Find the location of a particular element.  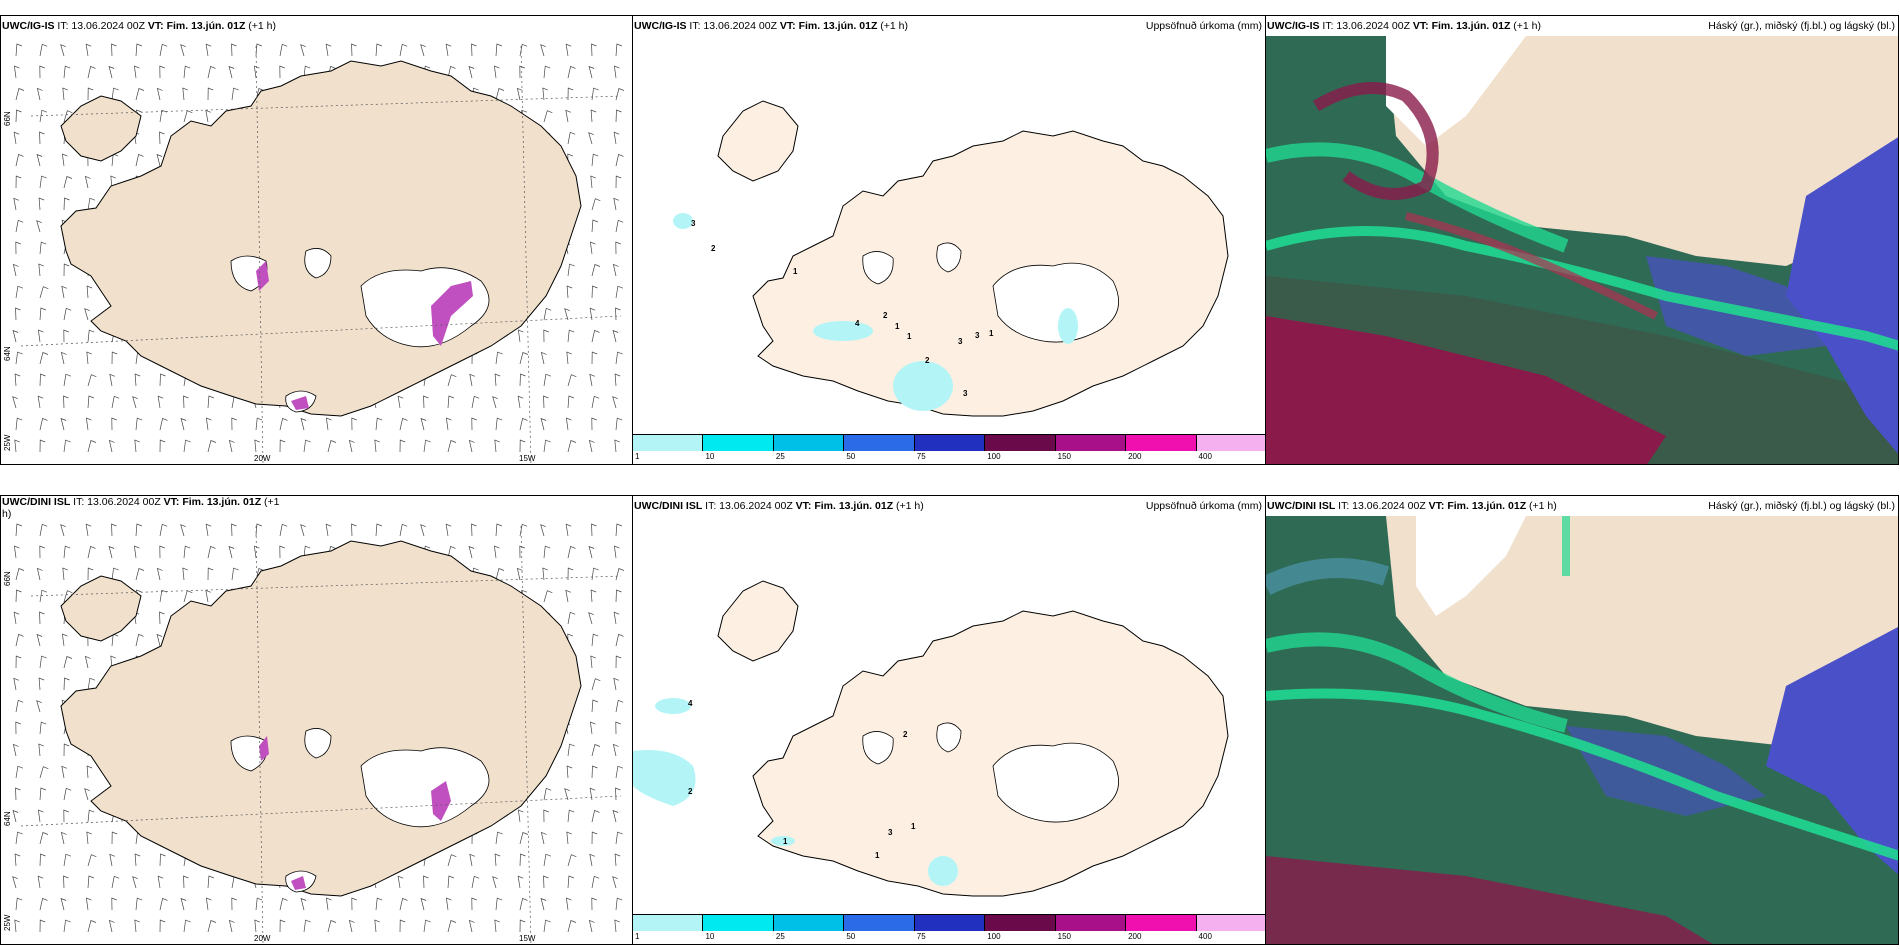

precip-value-label: 4 is located at coordinates (857, 323).